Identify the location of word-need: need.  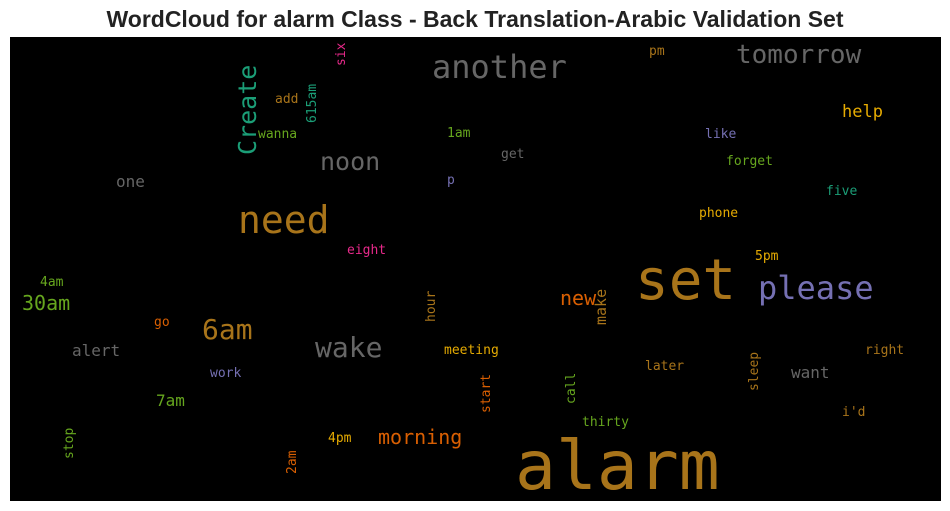
(284, 220).